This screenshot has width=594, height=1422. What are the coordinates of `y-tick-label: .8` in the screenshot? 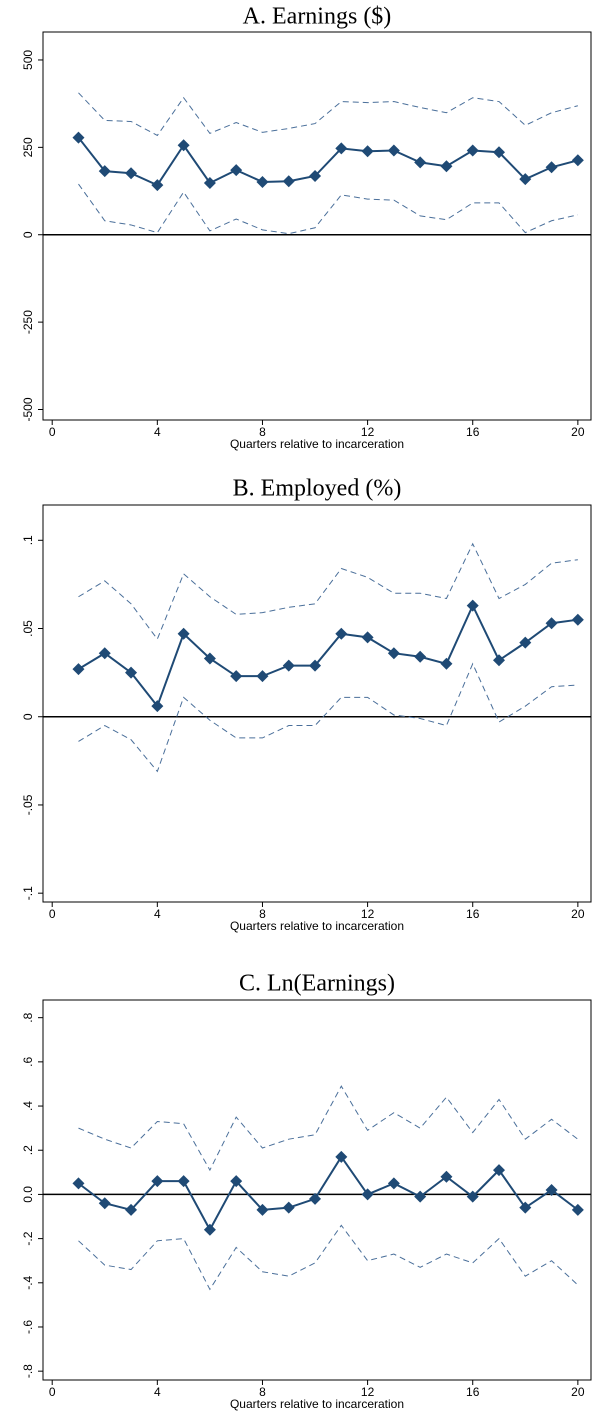 It's located at (28, 1017).